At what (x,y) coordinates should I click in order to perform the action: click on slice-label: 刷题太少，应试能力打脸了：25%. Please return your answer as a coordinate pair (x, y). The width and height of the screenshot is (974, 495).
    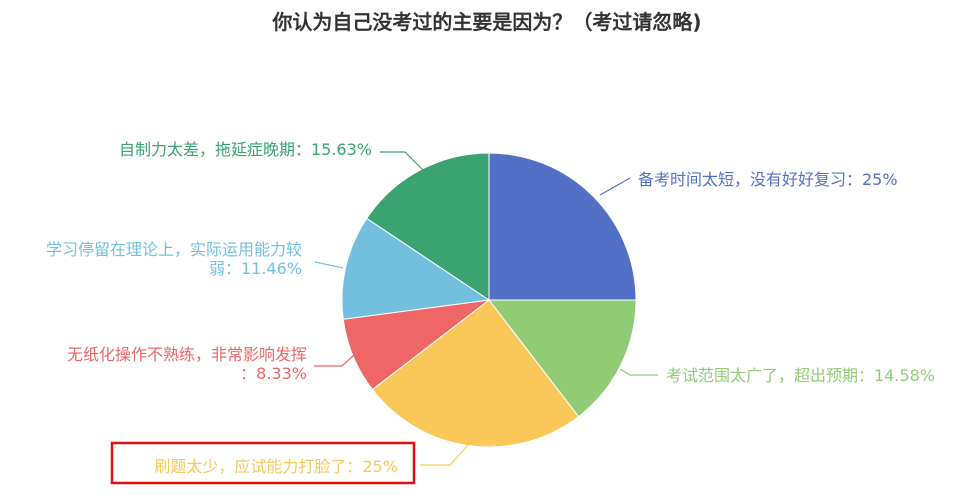
    Looking at the image, I should click on (276, 466).